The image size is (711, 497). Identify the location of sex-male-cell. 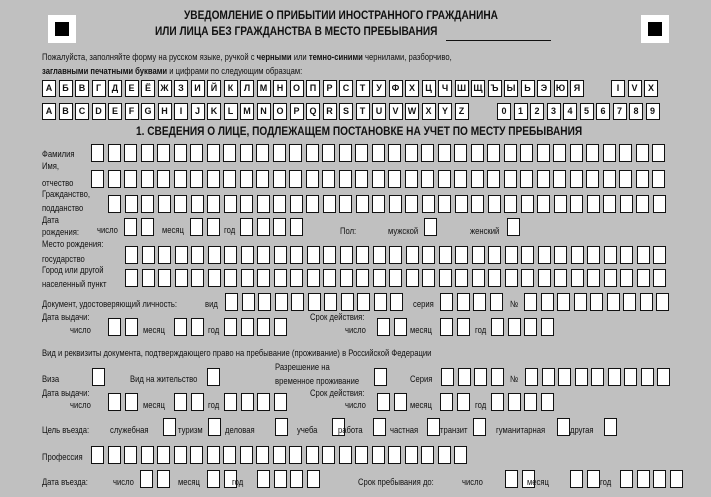
(430, 227).